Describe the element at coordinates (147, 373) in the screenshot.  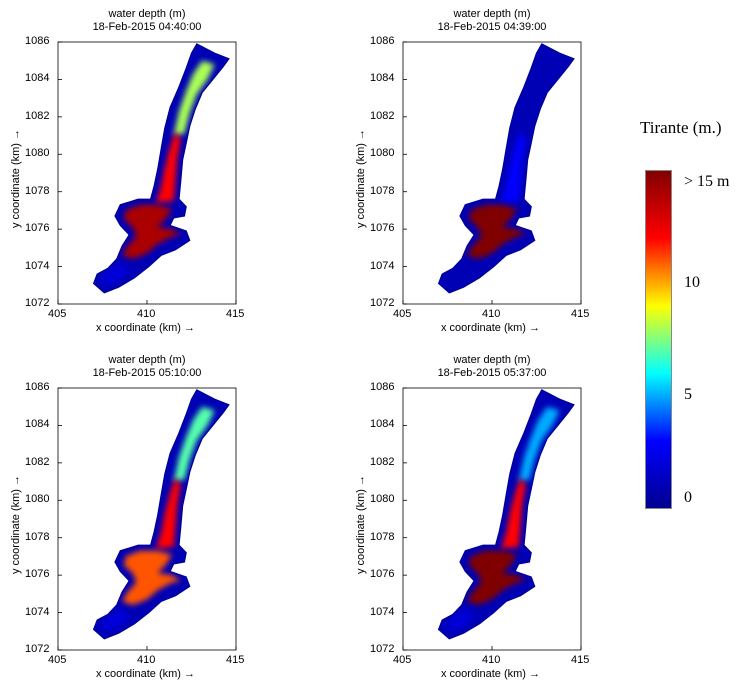
I see `panel-timestamp: 18-Feb-2015 05:10:00` at that location.